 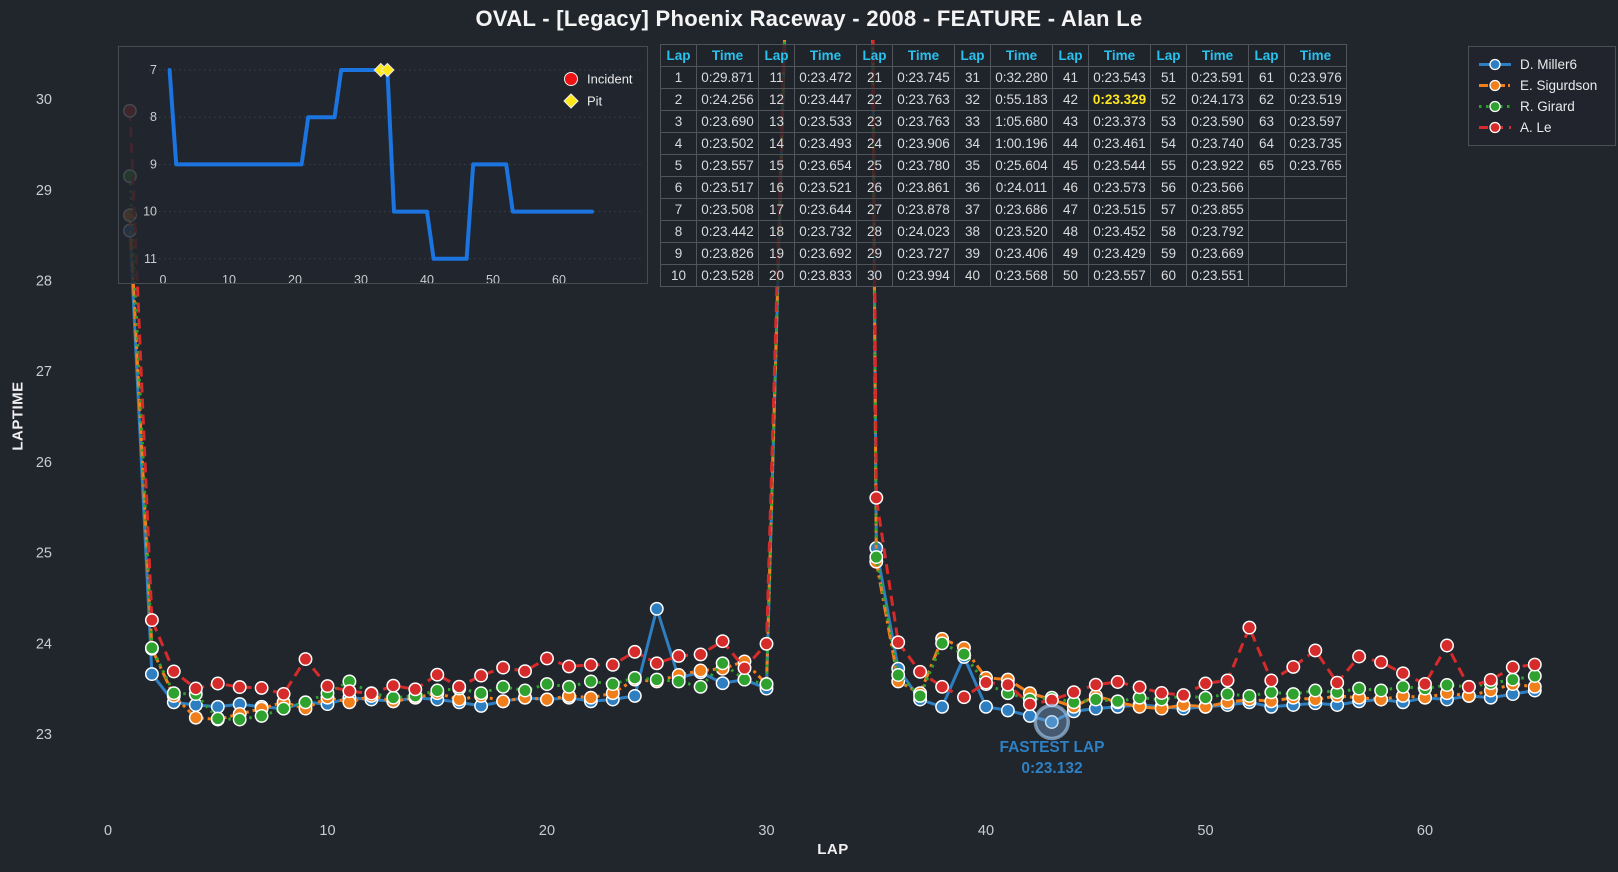 I want to click on time-cell: 0:23.493, so click(x=826, y=144).